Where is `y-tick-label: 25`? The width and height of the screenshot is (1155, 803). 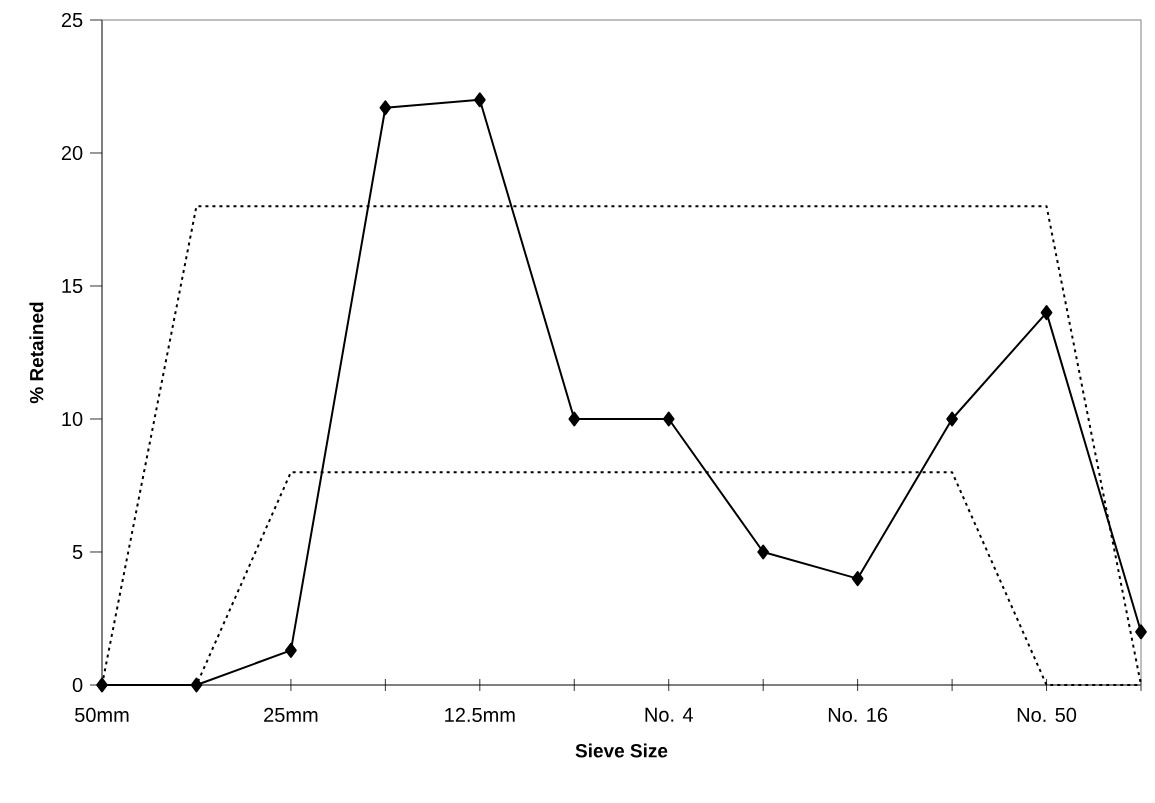 y-tick-label: 25 is located at coordinates (72, 20).